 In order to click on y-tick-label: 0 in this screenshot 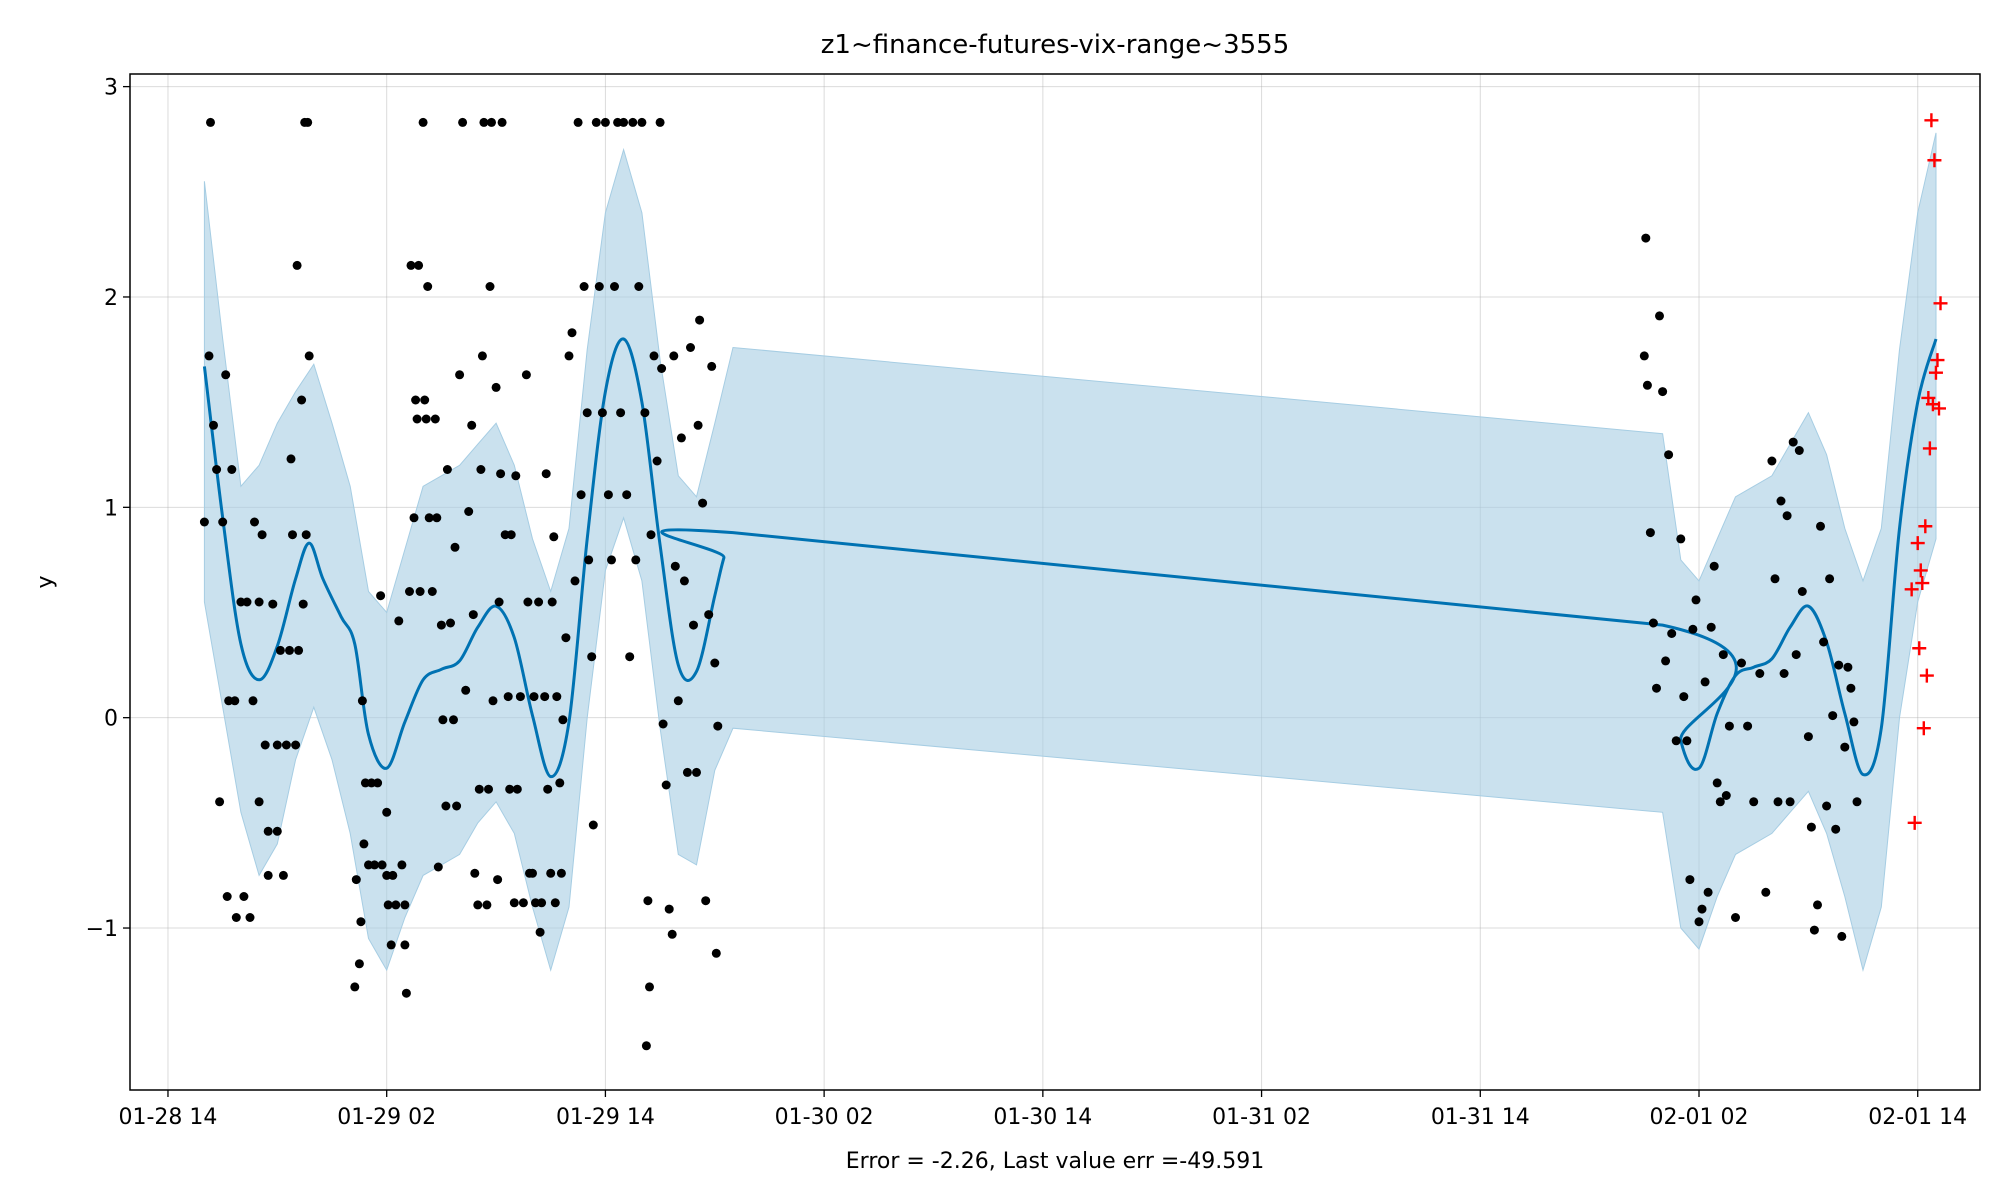, I will do `click(111, 719)`.